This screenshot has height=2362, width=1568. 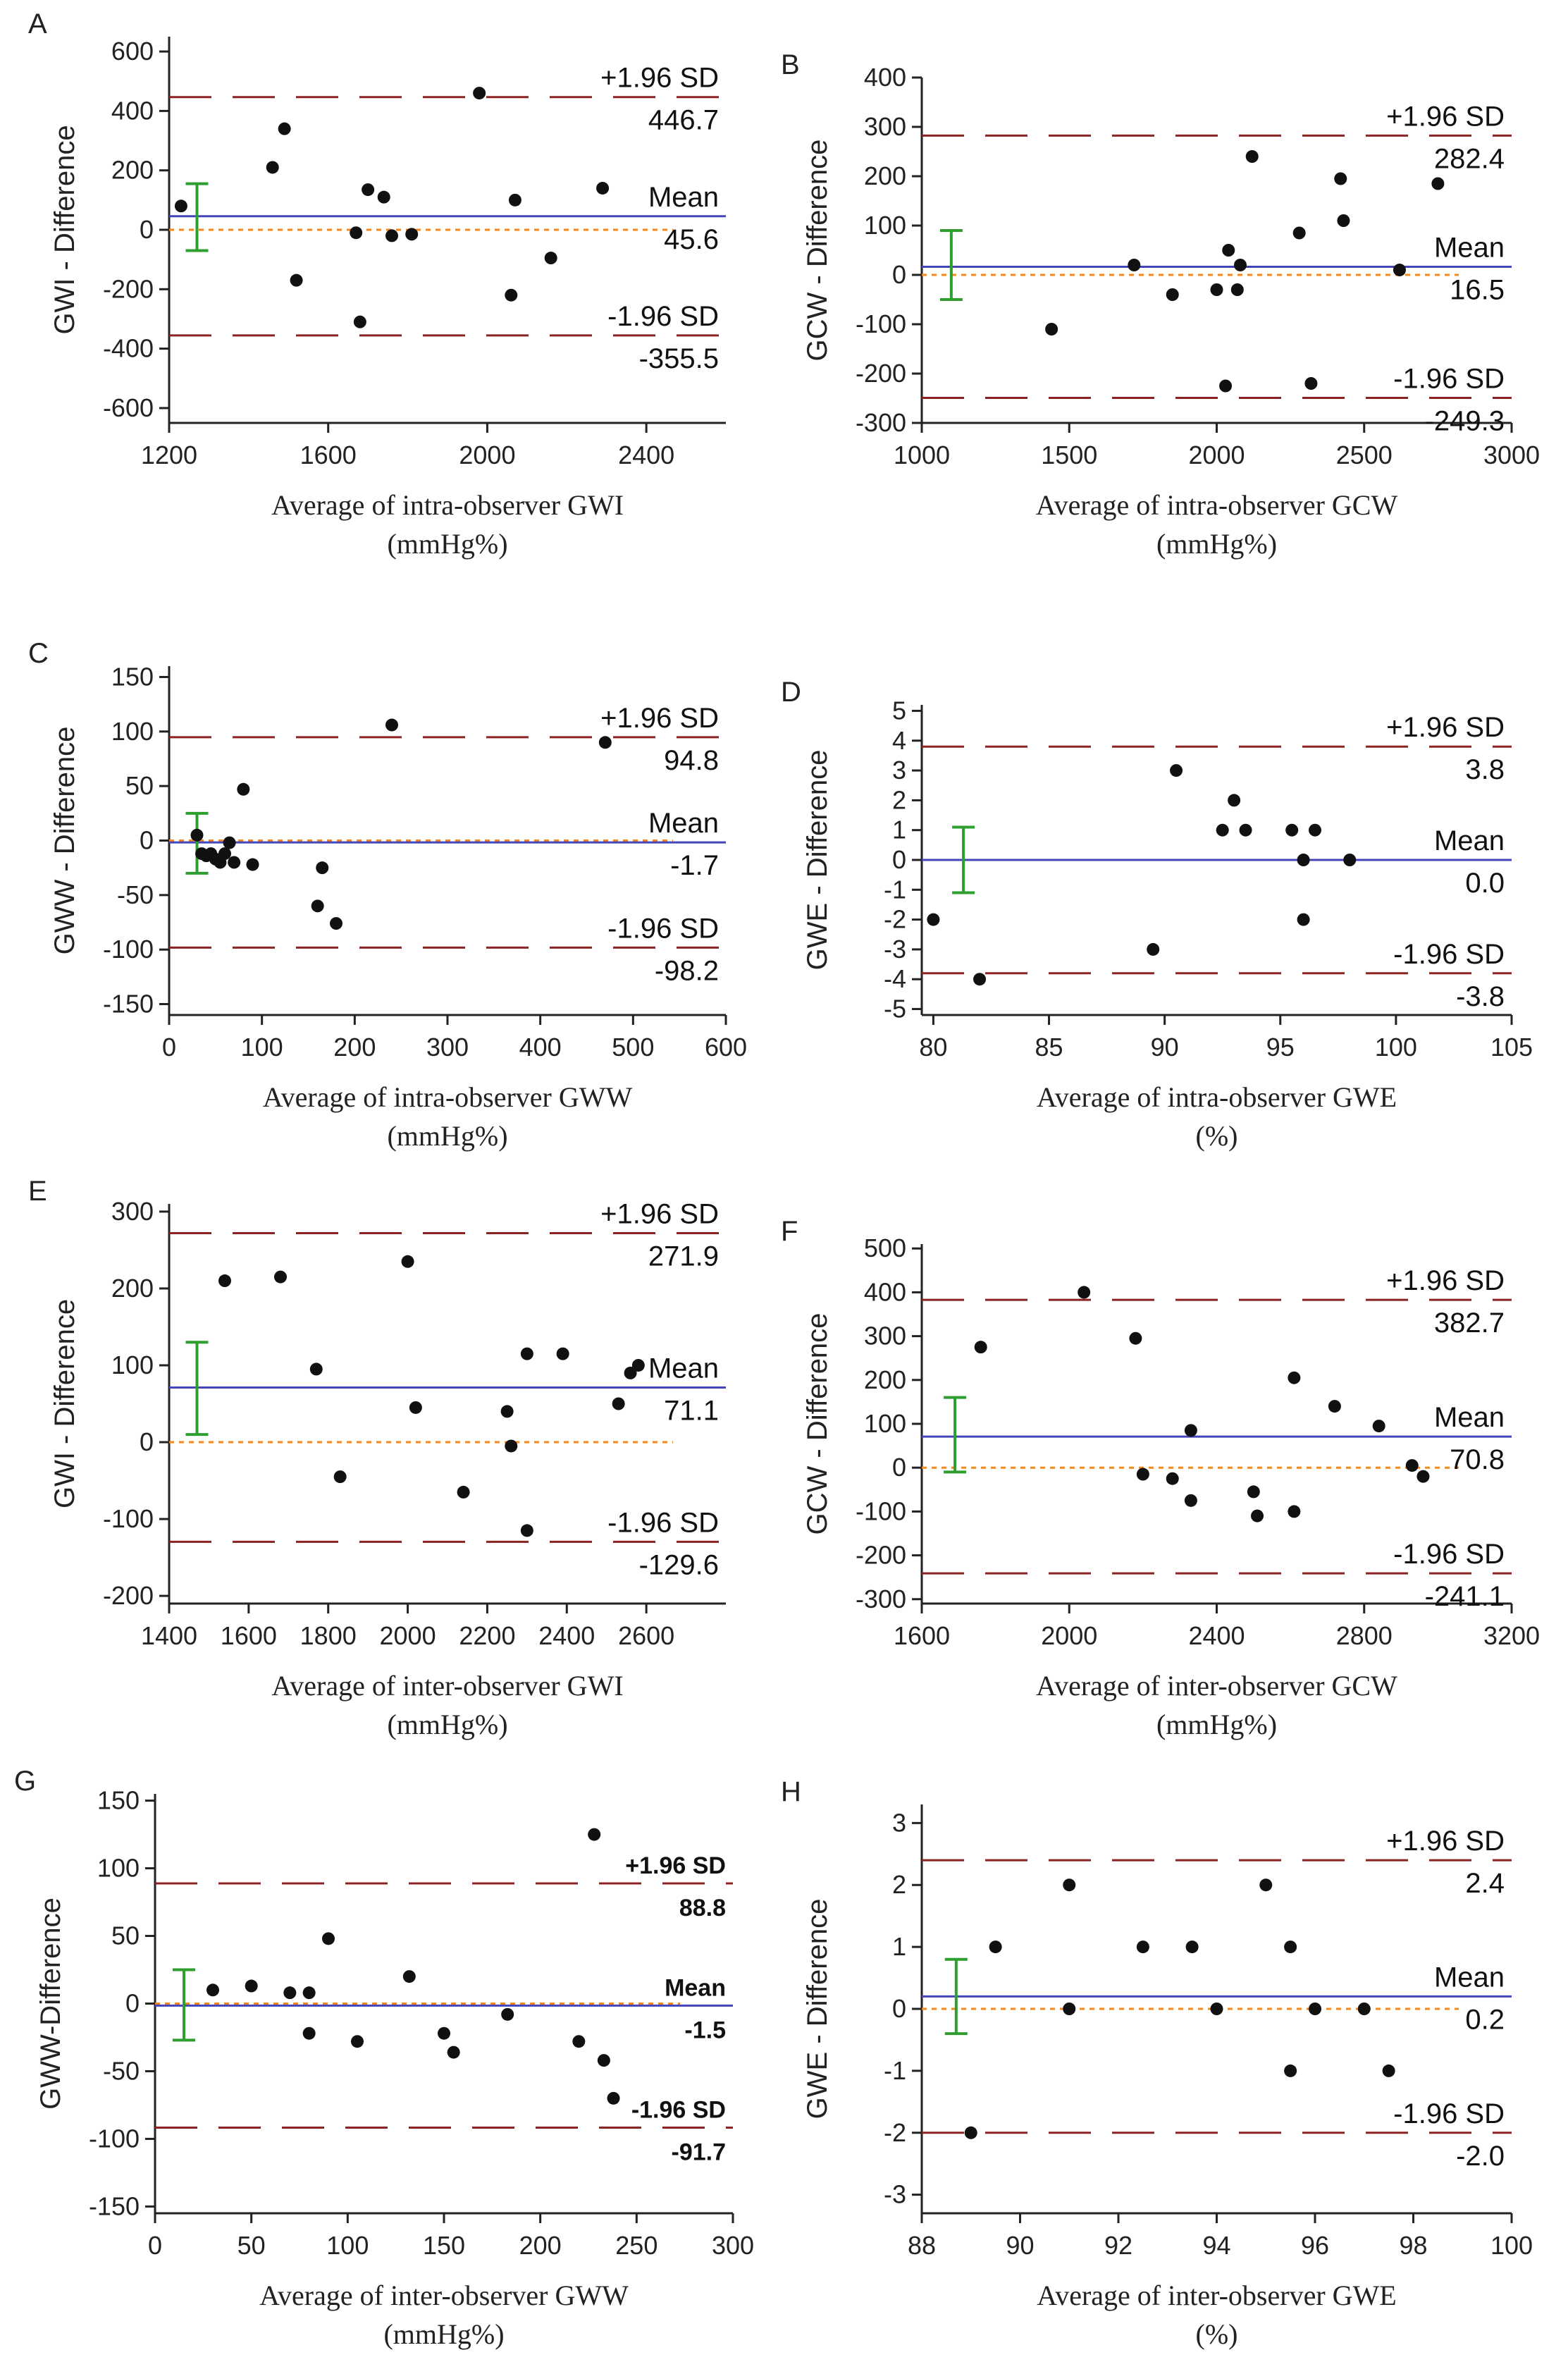 I want to click on x-axis-title: Average of intra-observer GWW, so click(x=448, y=1097).